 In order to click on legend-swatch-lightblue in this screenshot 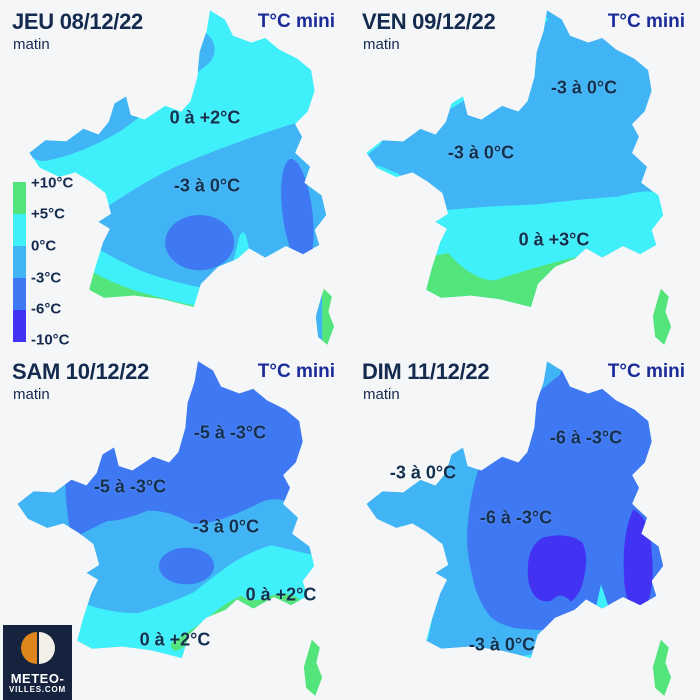, I will do `click(19, 262)`.